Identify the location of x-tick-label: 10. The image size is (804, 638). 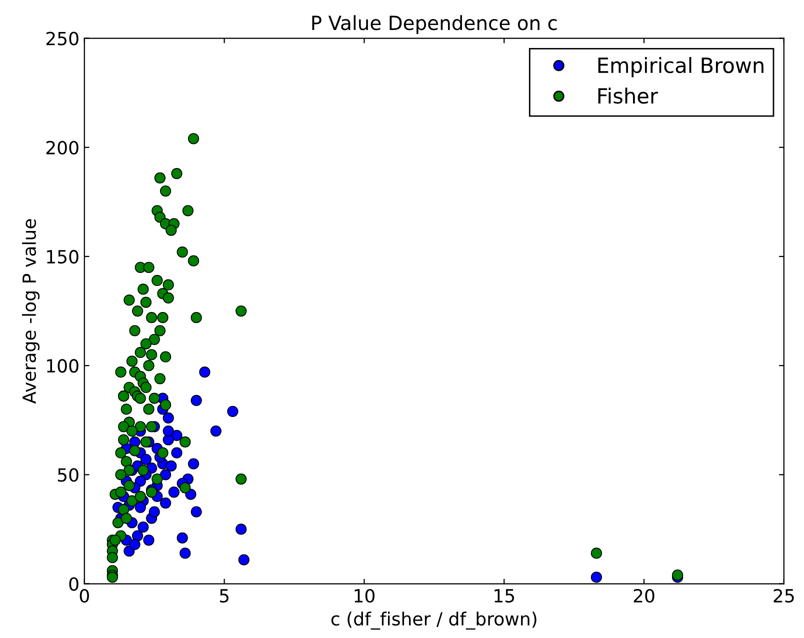
(364, 595).